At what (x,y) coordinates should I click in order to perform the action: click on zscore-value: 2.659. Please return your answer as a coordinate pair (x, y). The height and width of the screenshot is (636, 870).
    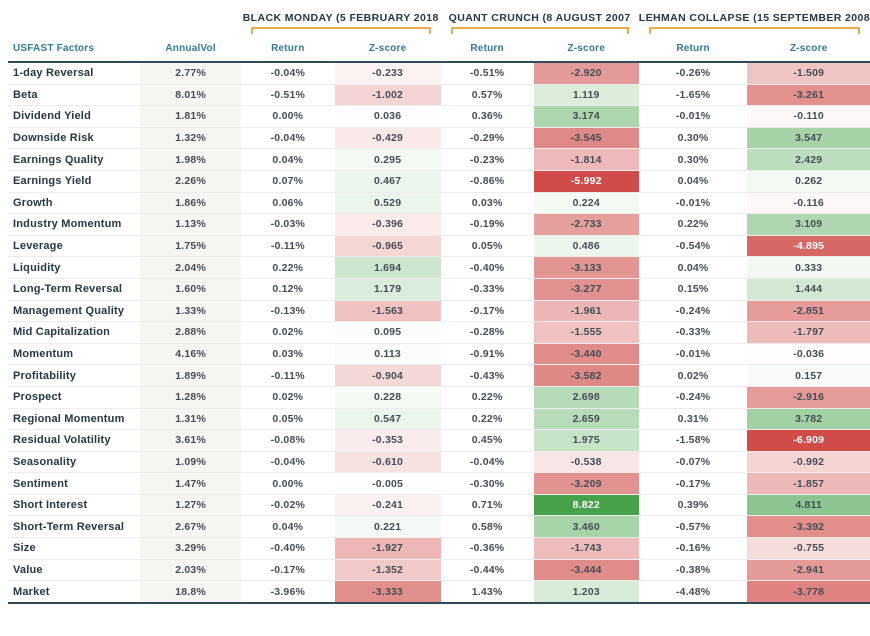
    Looking at the image, I should click on (586, 419).